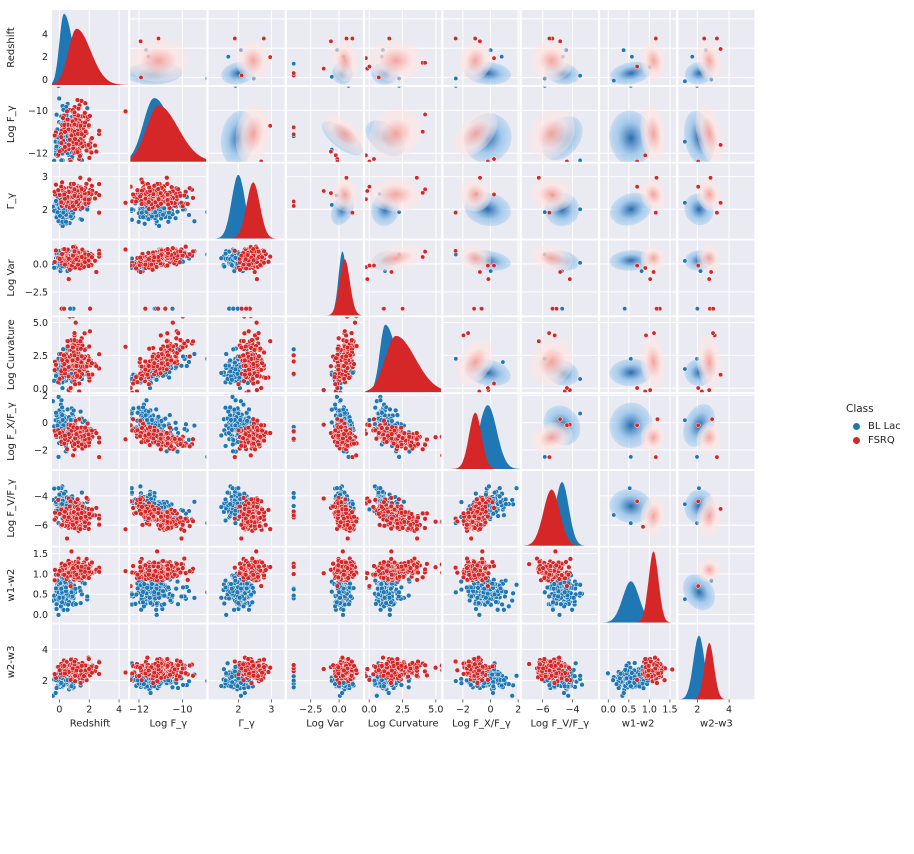 The image size is (914, 854). I want to click on panel-LogVar-vs-w1w2, so click(638, 278).